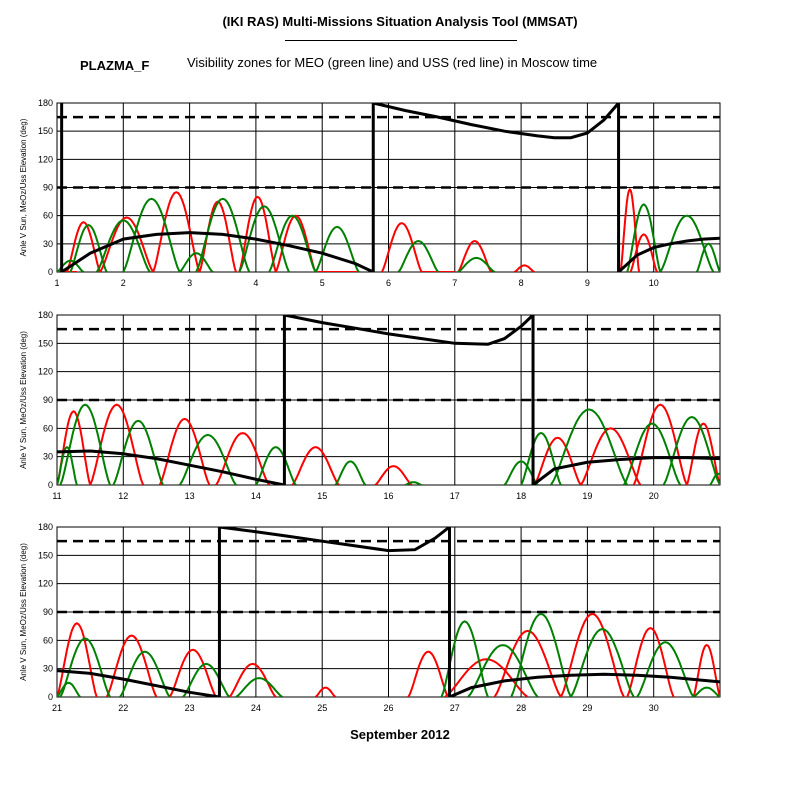  Describe the element at coordinates (56, 283) in the screenshot. I see `x-tick-label: 1` at that location.